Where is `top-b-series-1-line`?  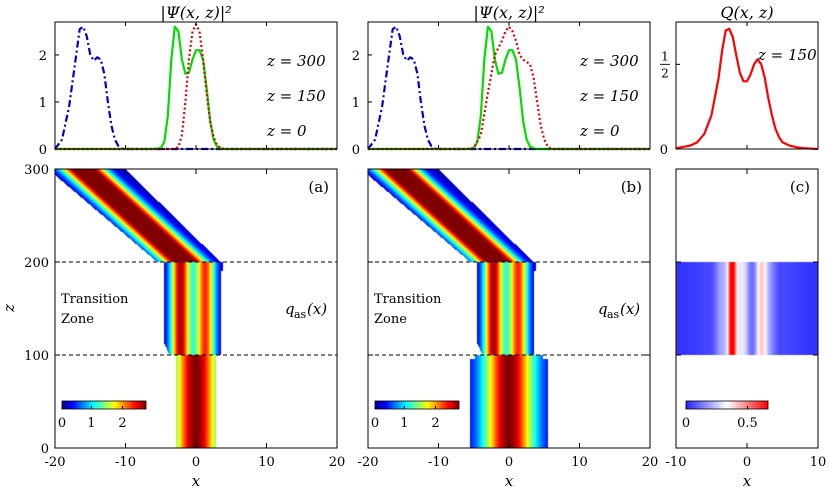
top-b-series-1-line is located at coordinates (509, 88).